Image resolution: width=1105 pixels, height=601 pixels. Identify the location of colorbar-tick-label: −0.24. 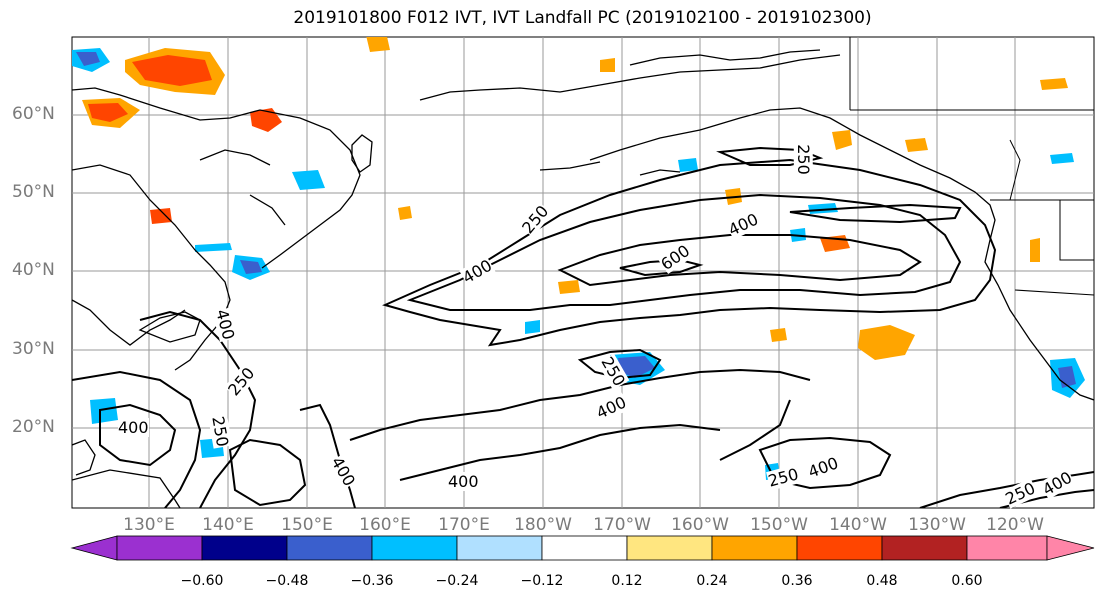
(457, 581).